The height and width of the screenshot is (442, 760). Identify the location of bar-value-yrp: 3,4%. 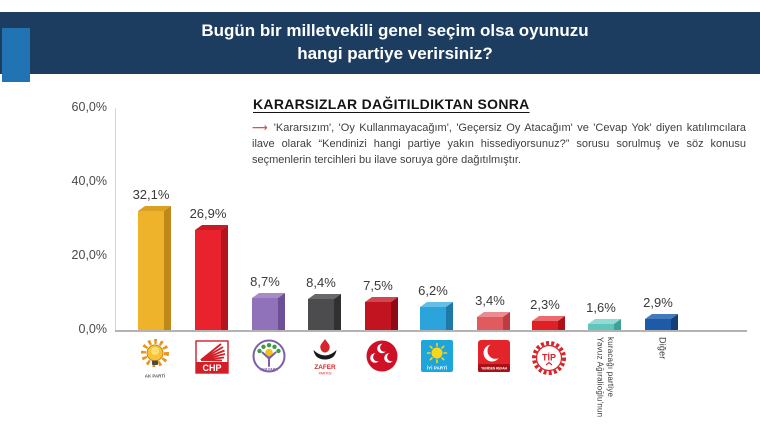
(490, 300).